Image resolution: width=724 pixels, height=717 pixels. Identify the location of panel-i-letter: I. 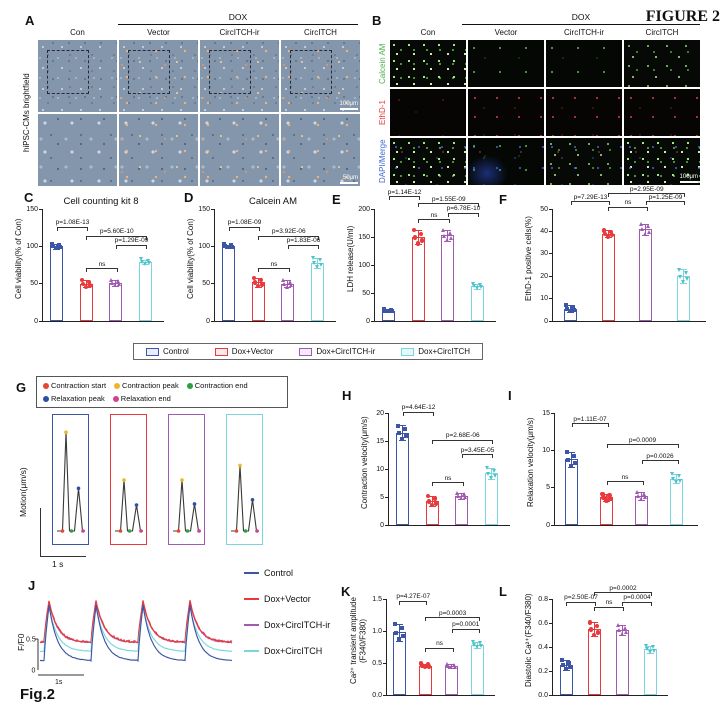
(510, 395).